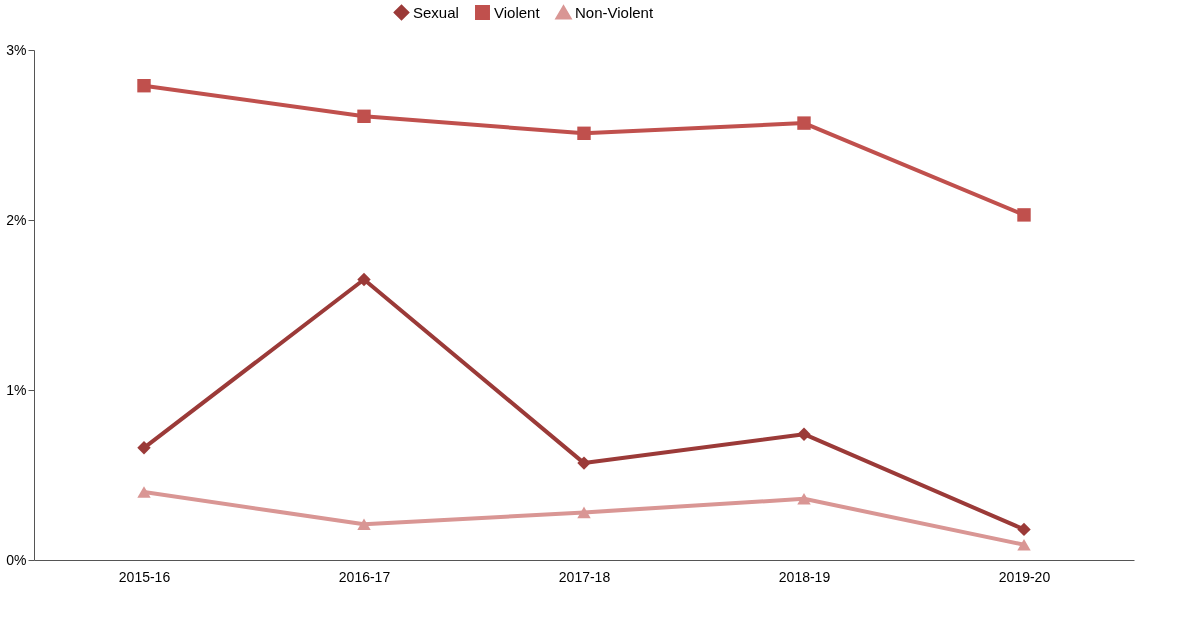  Describe the element at coordinates (16, 219) in the screenshot. I see `y-tick-label: 2%` at that location.